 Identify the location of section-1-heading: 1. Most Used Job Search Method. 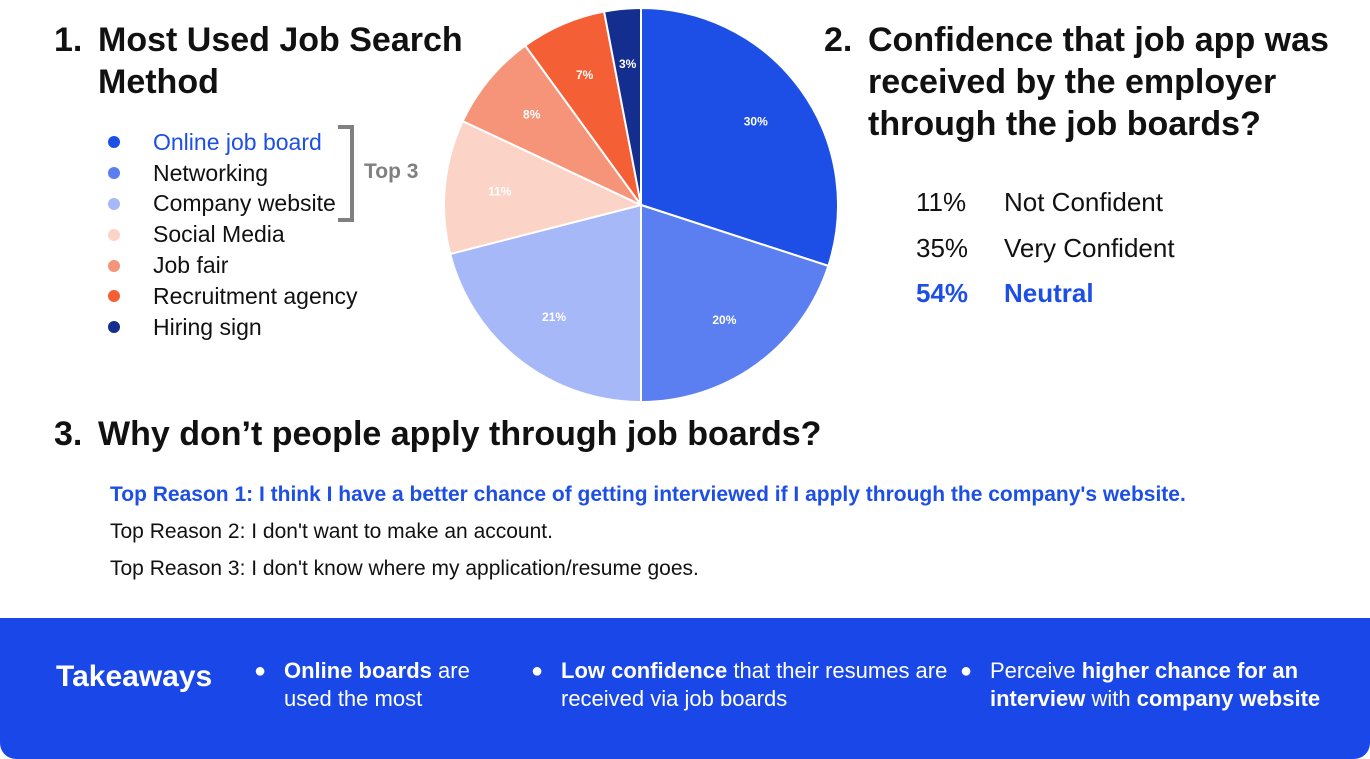
(264, 61).